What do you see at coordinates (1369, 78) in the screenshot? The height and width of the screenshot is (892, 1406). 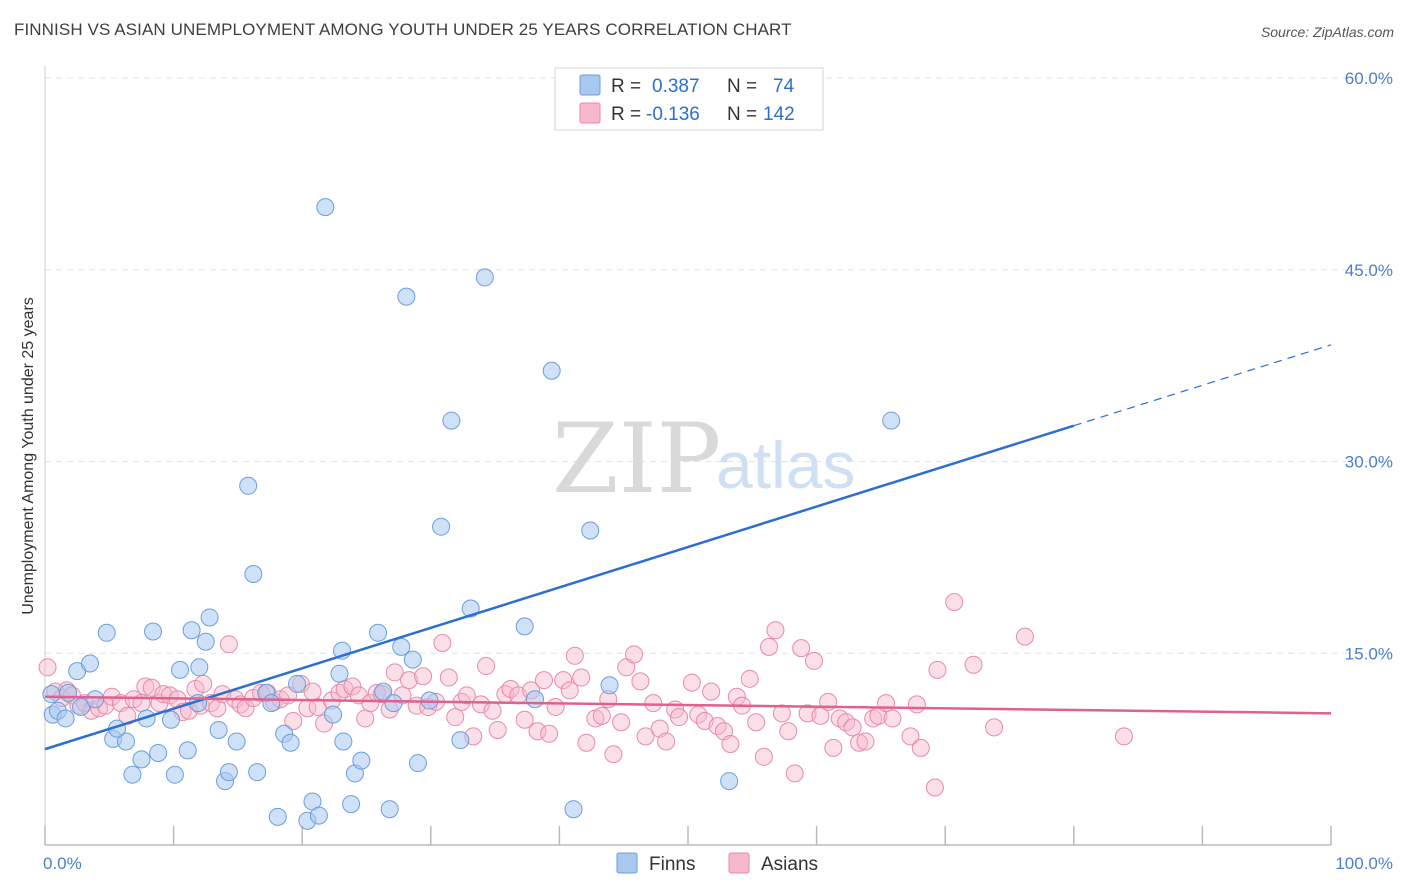 I see `y-tick-label: 60.0%` at bounding box center [1369, 78].